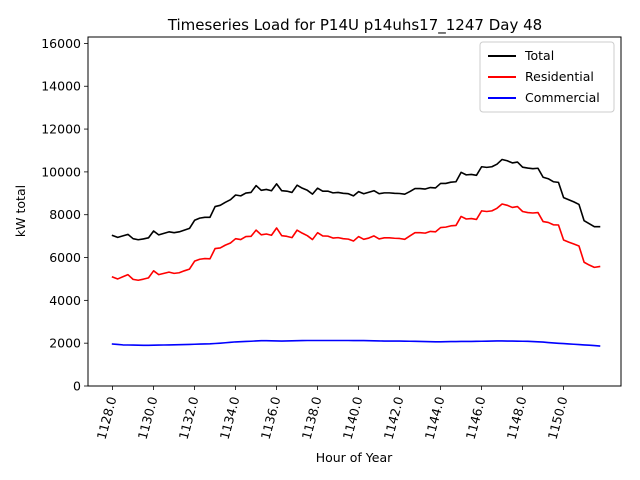 Image resolution: width=640 pixels, height=480 pixels. Describe the element at coordinates (562, 97) in the screenshot. I see `legend-label-commercial: Commercial` at that location.